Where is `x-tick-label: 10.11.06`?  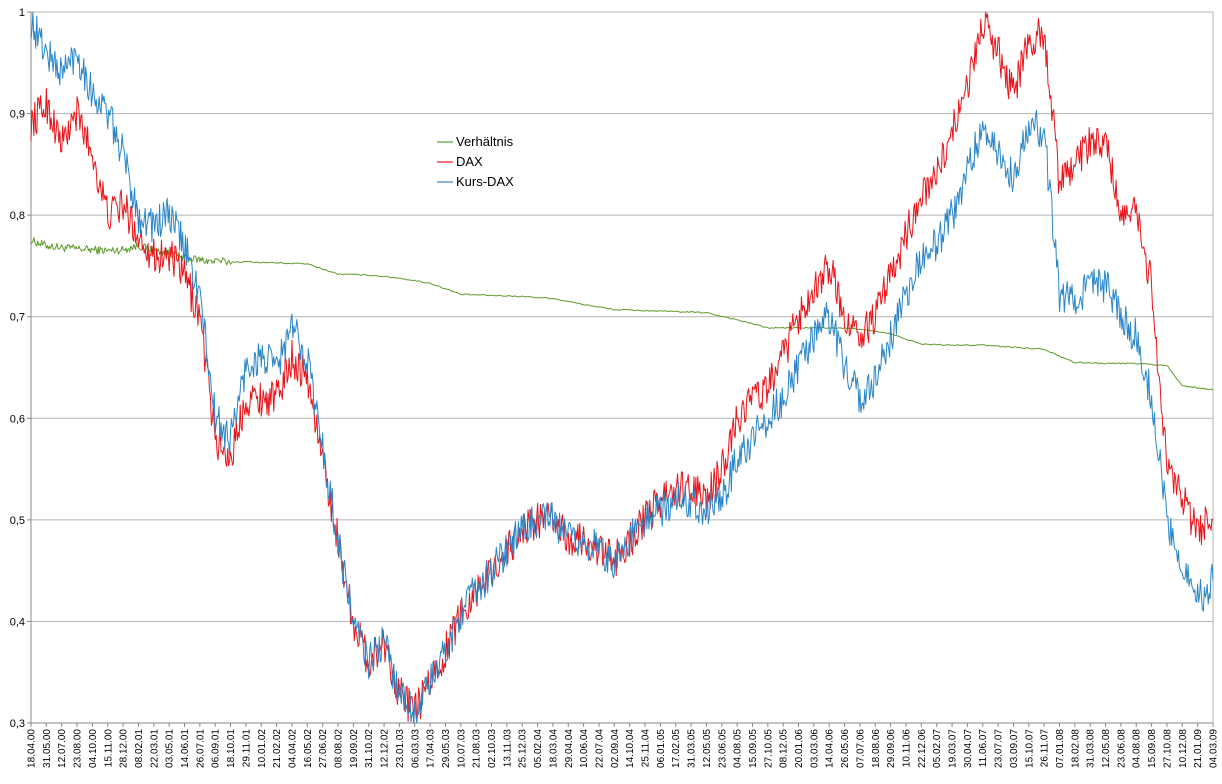 x-tick-label: 10.11.06 is located at coordinates (906, 748).